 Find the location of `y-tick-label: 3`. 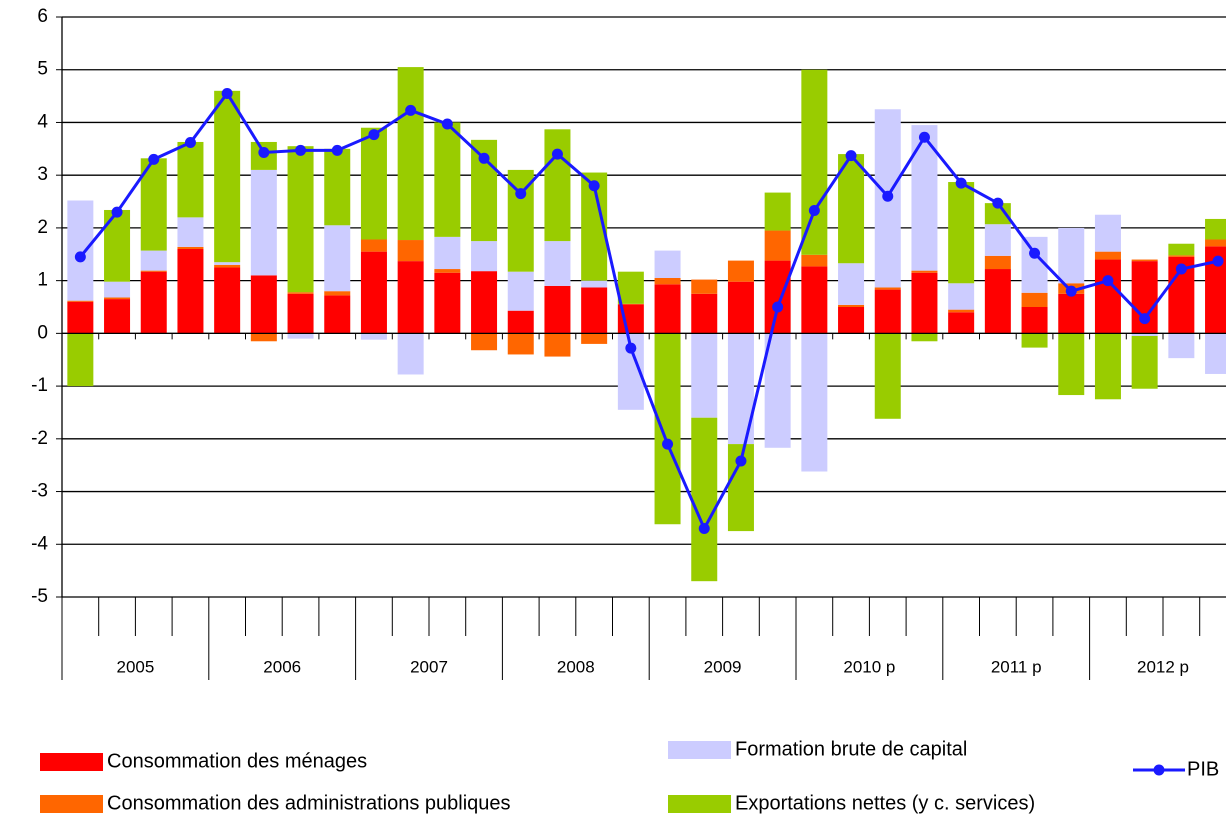

y-tick-label: 3 is located at coordinates (42, 174).